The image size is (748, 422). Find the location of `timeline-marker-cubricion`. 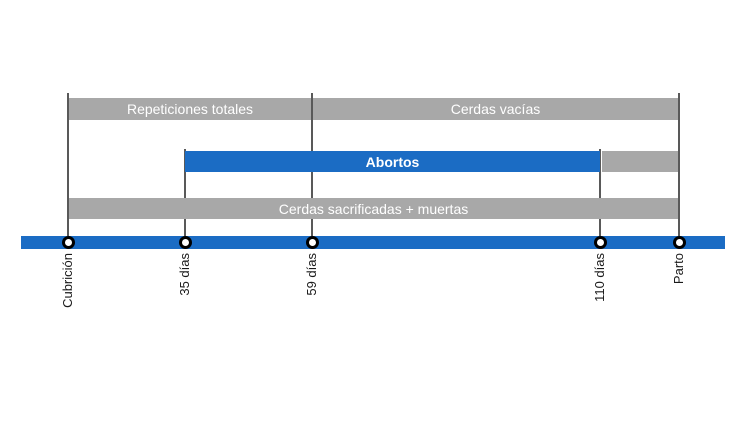

timeline-marker-cubricion is located at coordinates (68, 242).